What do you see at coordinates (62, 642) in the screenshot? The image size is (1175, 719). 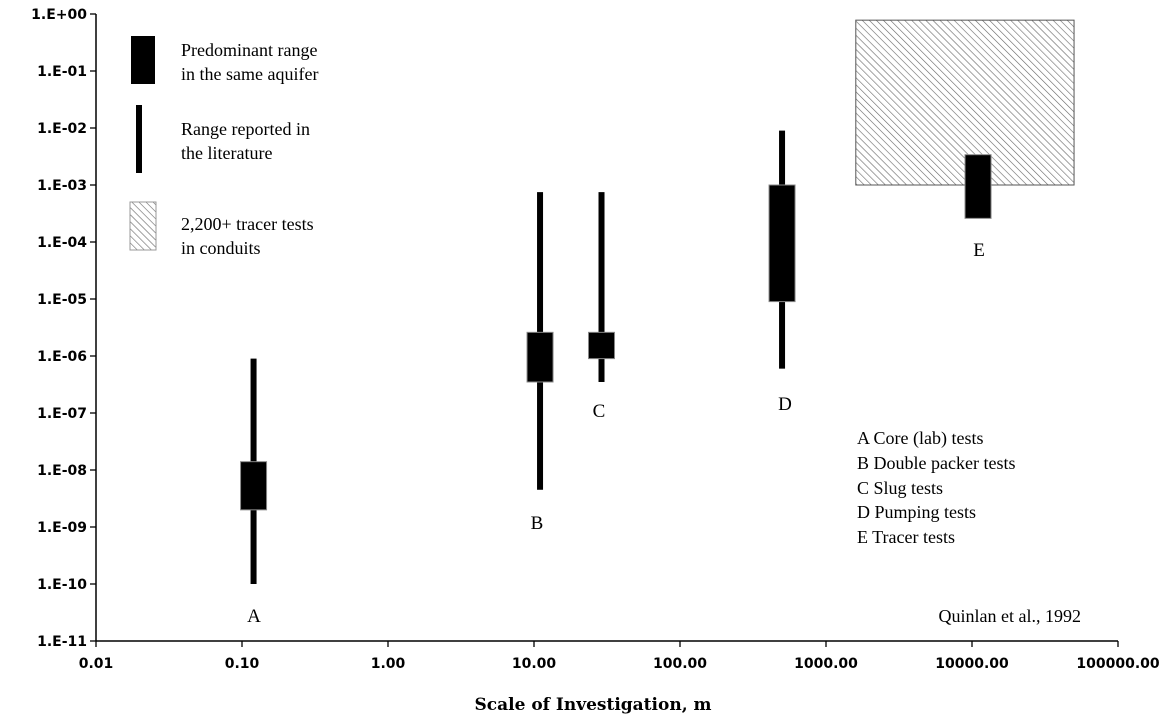 I see `y-tick-label: 1.E-11` at bounding box center [62, 642].